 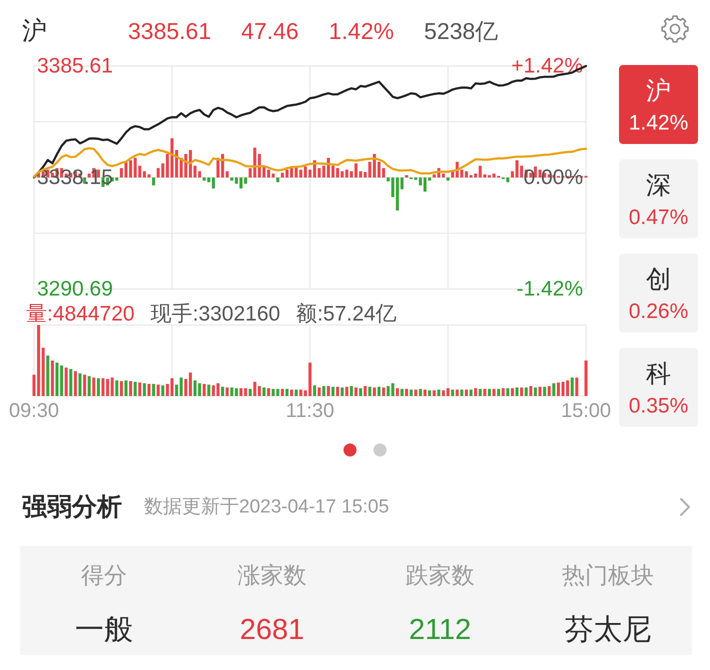 What do you see at coordinates (267, 507) in the screenshot?
I see `text: 数据更新于2023-04-17 15:05` at bounding box center [267, 507].